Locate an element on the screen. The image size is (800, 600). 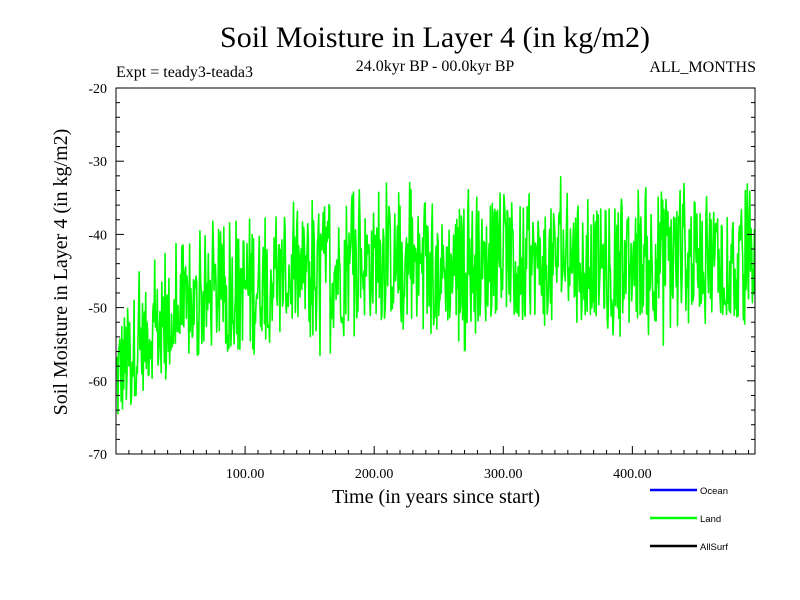
x-axis-label: Time (in years since start) is located at coordinates (436, 497).